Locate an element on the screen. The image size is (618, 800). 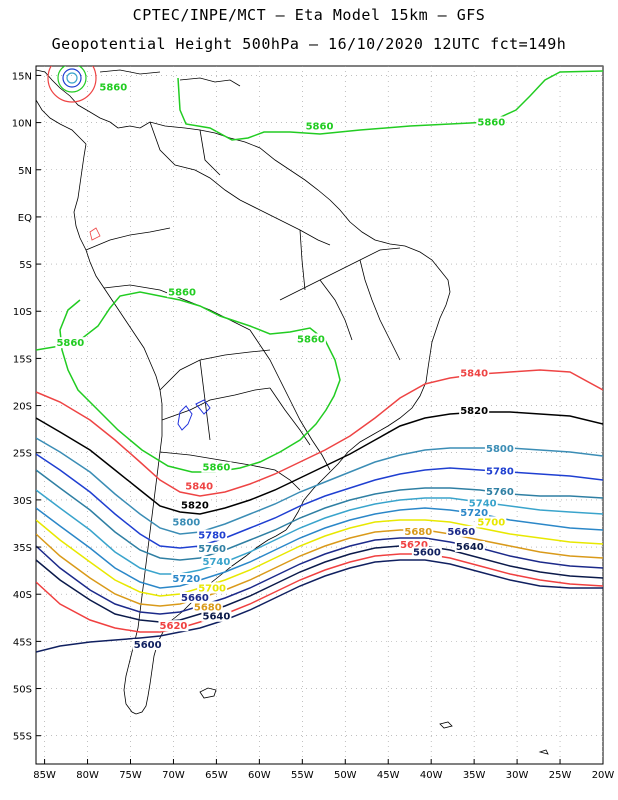
lat-tick-label: 35S is located at coordinates (22, 548).